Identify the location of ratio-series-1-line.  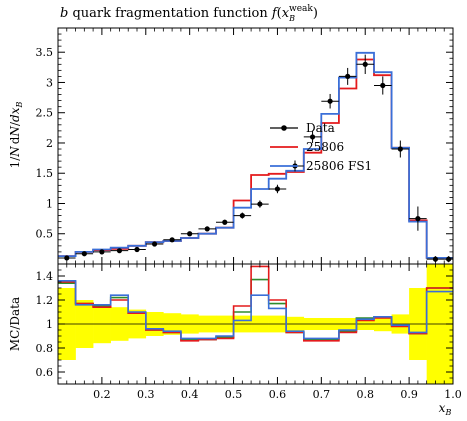
(255, 310).